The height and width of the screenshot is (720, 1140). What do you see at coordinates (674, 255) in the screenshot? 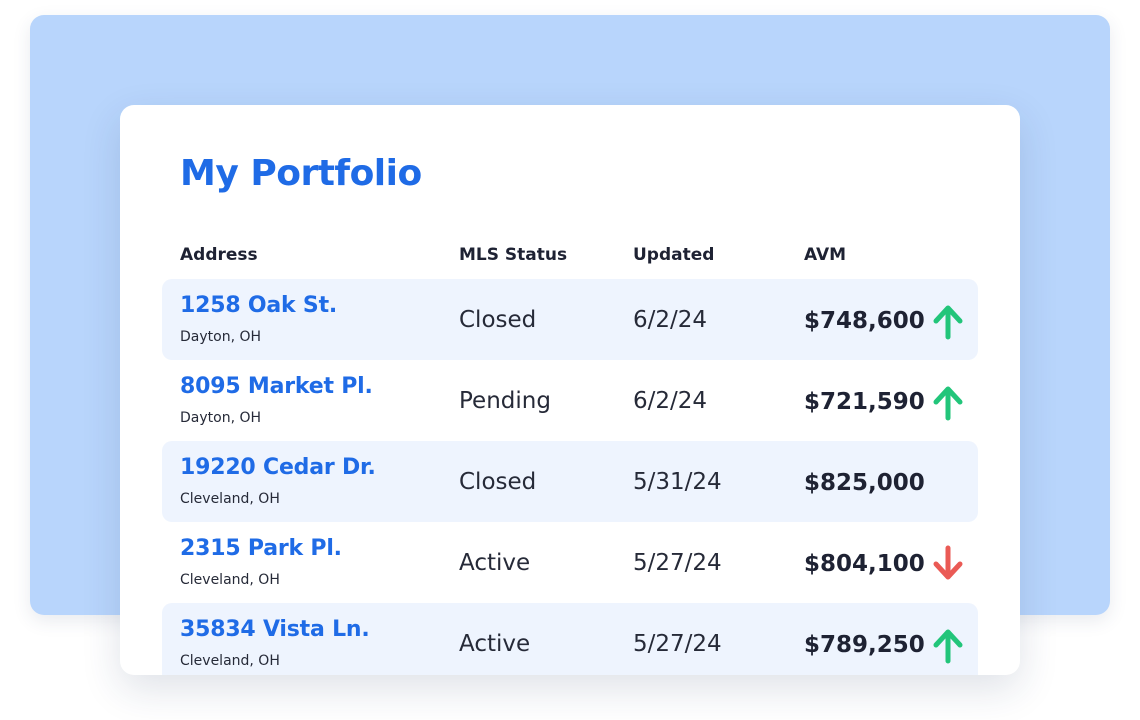
I see `column-header-updated: Updated` at bounding box center [674, 255].